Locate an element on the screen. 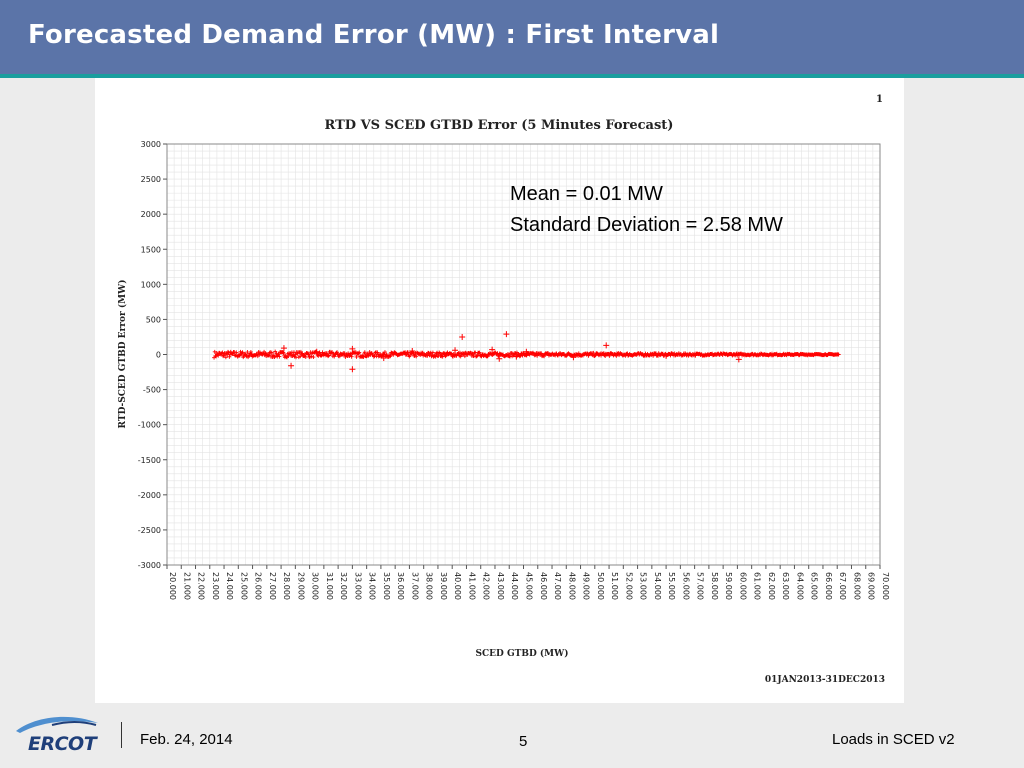 Image resolution: width=1024 pixels, height=768 pixels. x-tick-label: 57.000 is located at coordinates (700, 586).